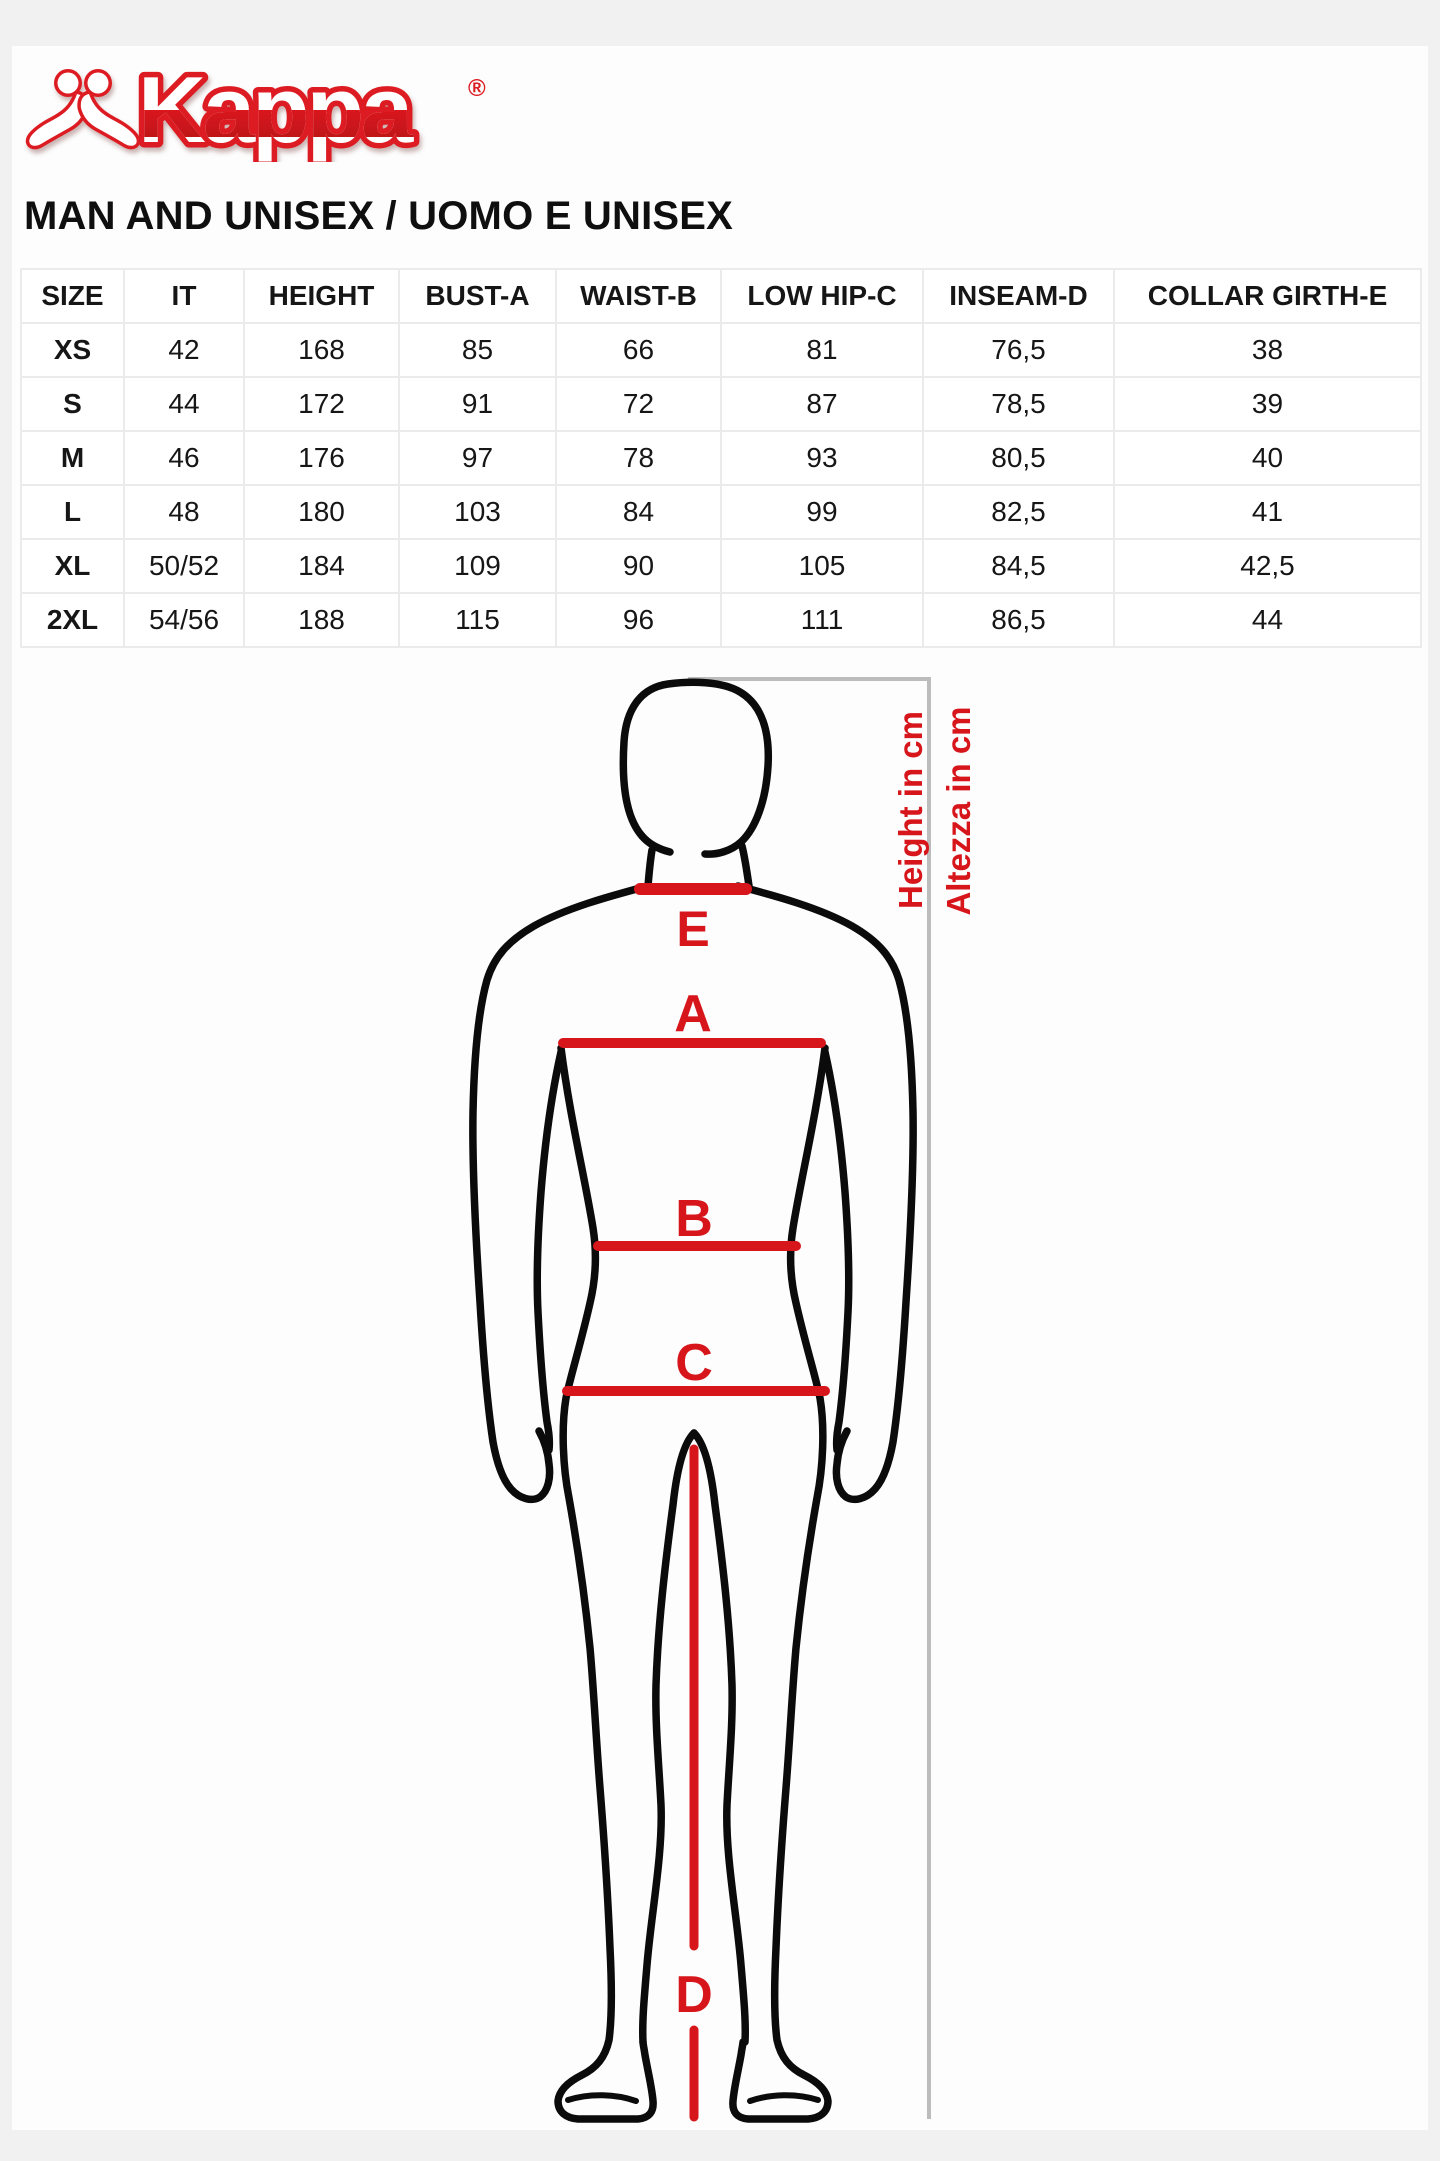 The image size is (1440, 2161). I want to click on column-header: COLLAR GIRTH-E, so click(1267, 296).